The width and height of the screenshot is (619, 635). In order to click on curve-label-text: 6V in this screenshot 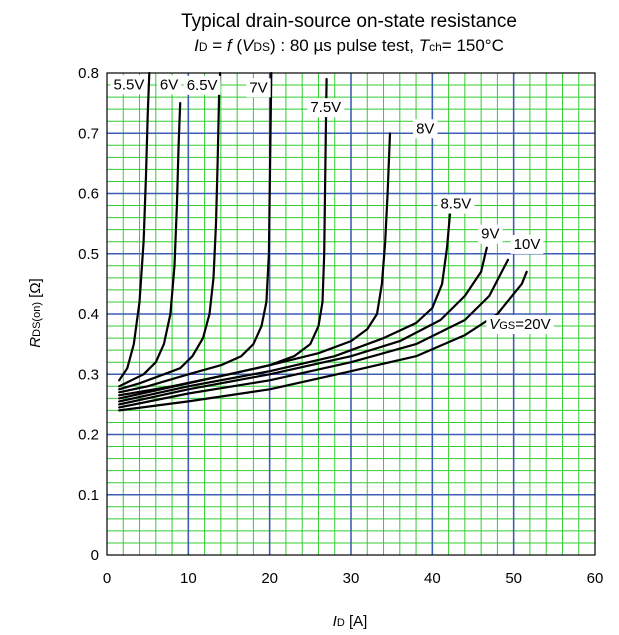, I will do `click(169, 84)`.